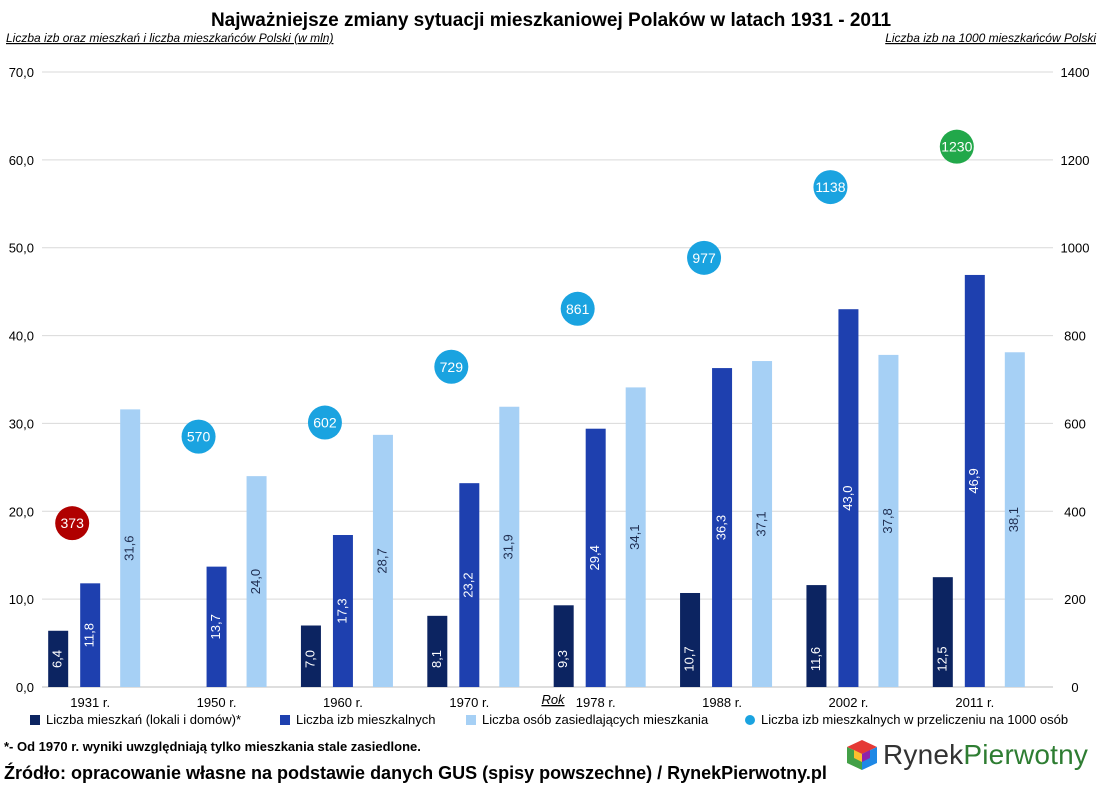 The width and height of the screenshot is (1102, 795). I want to click on bar-data-label: 11,6, so click(815, 659).